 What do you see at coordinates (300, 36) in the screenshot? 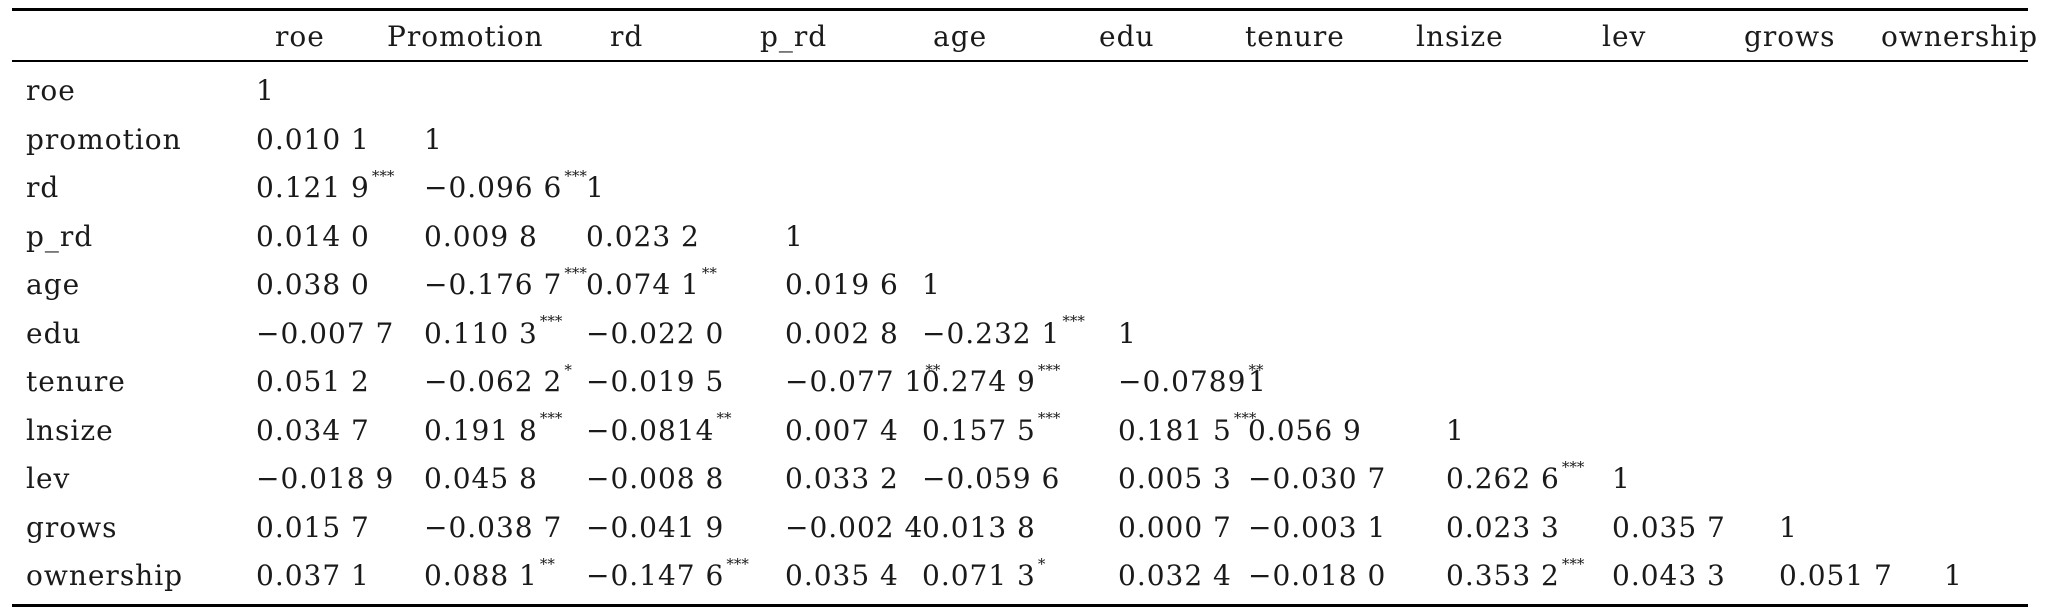
I see `column-header: roe` at bounding box center [300, 36].